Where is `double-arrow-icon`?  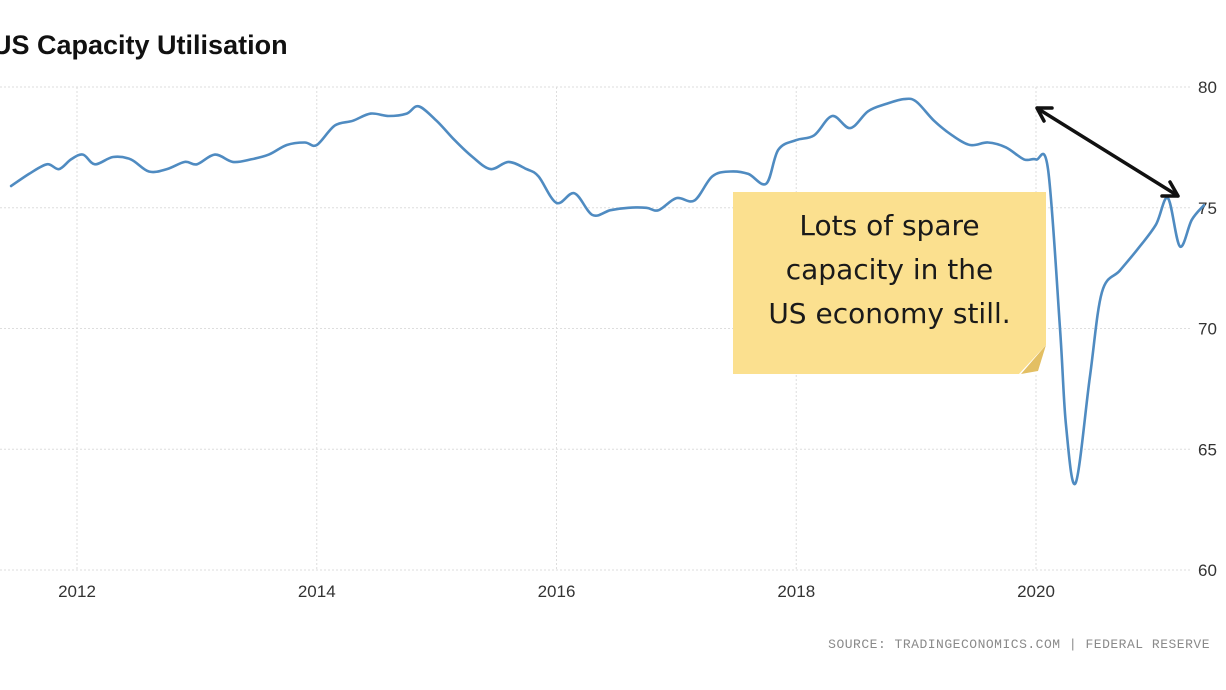 double-arrow-icon is located at coordinates (1107, 152).